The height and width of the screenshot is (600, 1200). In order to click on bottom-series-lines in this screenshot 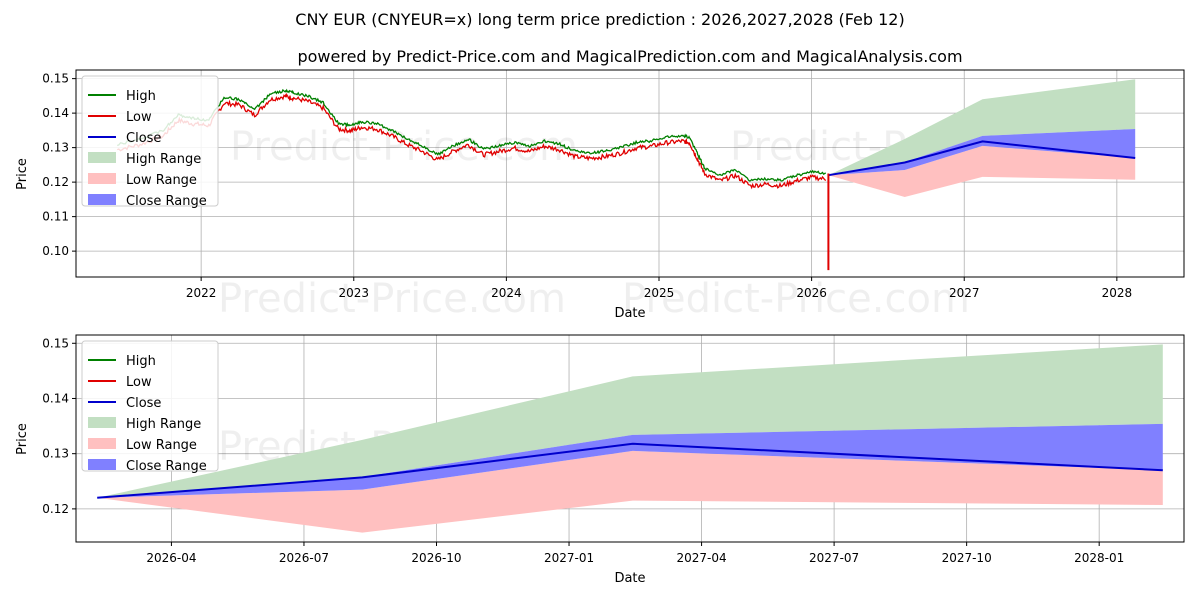, I will do `click(630, 470)`.